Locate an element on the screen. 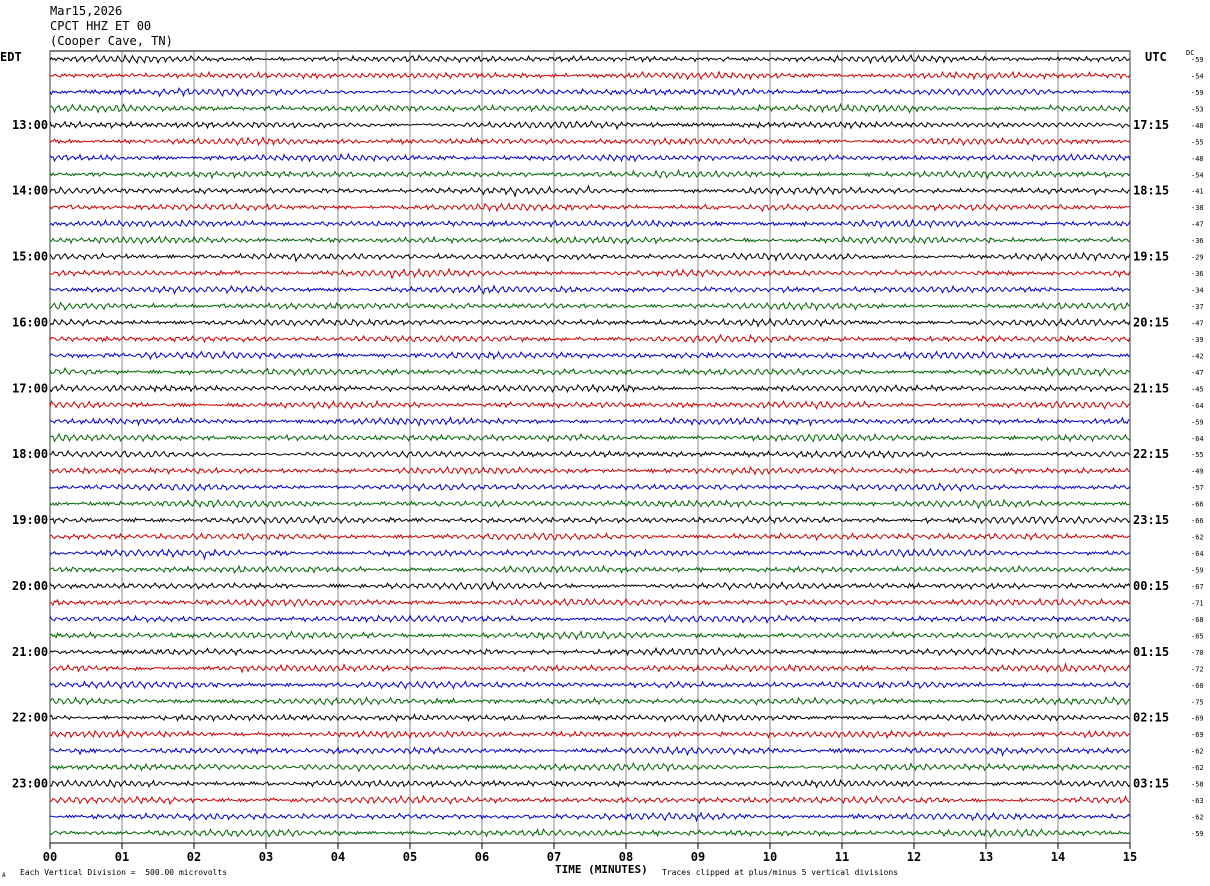 The height and width of the screenshot is (886, 1210). dc-offset-label: -42 is located at coordinates (1197, 356).